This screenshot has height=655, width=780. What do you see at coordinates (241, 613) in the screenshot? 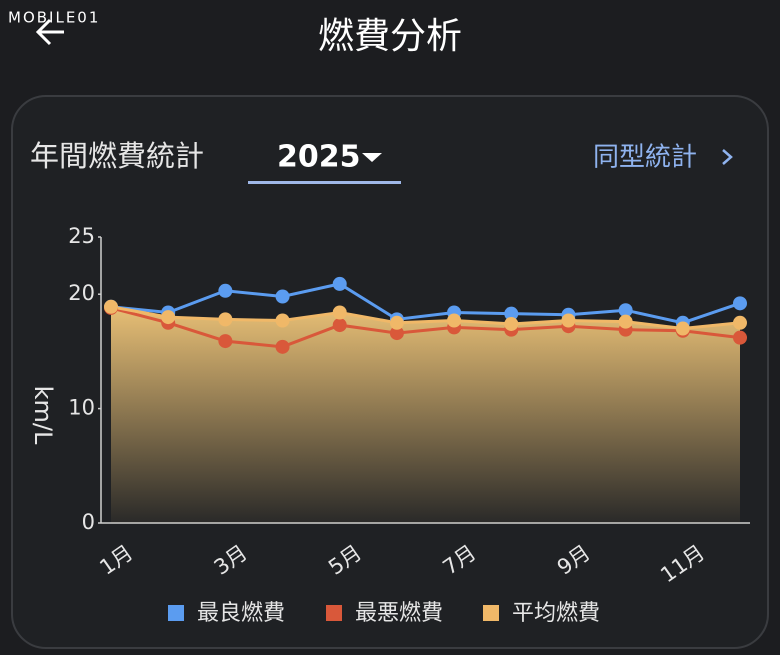
I see `legend-label: 最良燃費` at bounding box center [241, 613].